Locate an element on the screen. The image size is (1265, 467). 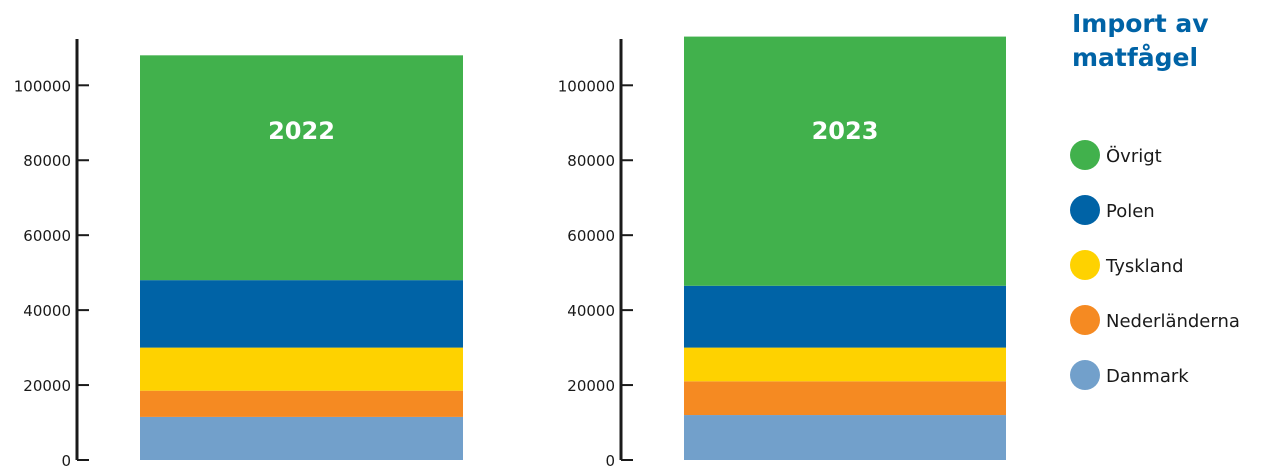
legend-item: Nederländerna is located at coordinates (1155, 320).